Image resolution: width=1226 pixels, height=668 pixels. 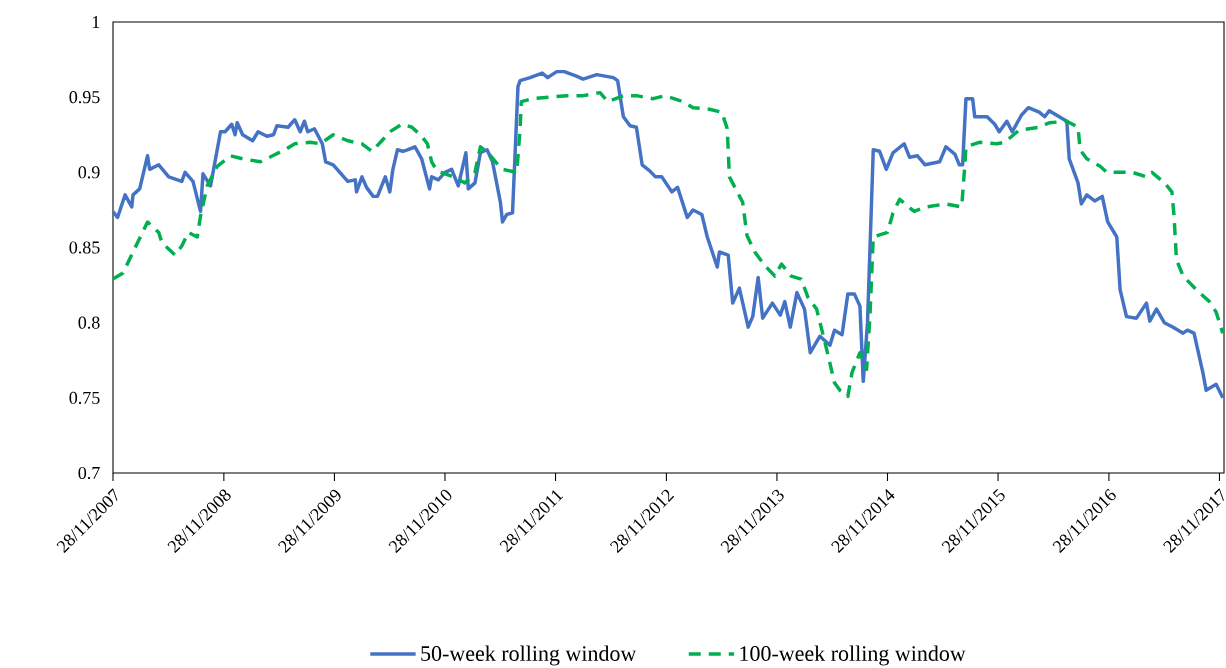 What do you see at coordinates (529, 655) in the screenshot?
I see `legend-label: 50-week rolling window` at bounding box center [529, 655].